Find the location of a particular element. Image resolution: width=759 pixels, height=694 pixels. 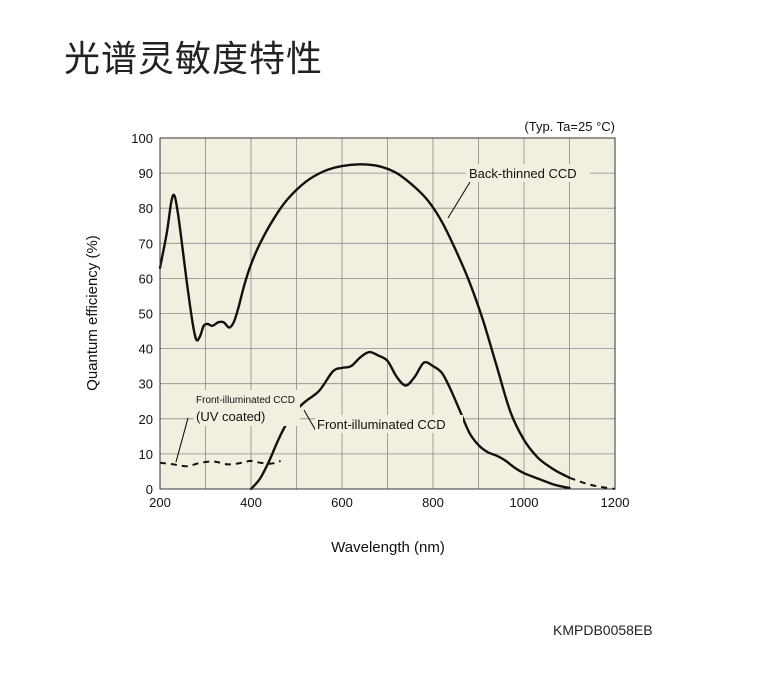

x-tick-label: 1200 is located at coordinates (615, 502).